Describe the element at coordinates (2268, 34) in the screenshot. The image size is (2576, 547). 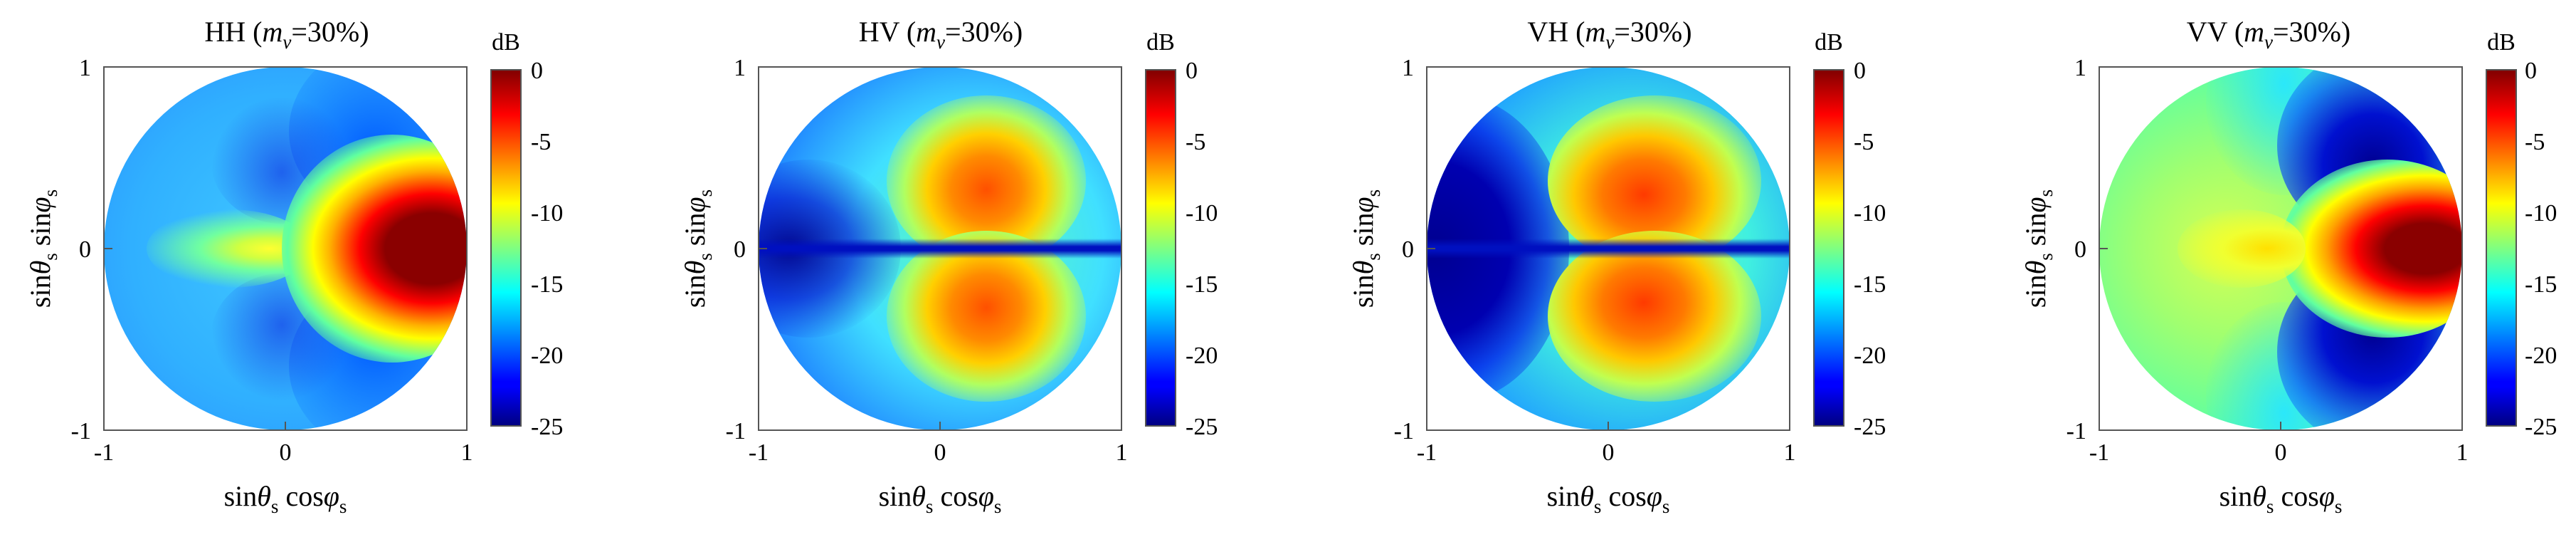
I see `panel-title: VV (mv=30%)` at that location.